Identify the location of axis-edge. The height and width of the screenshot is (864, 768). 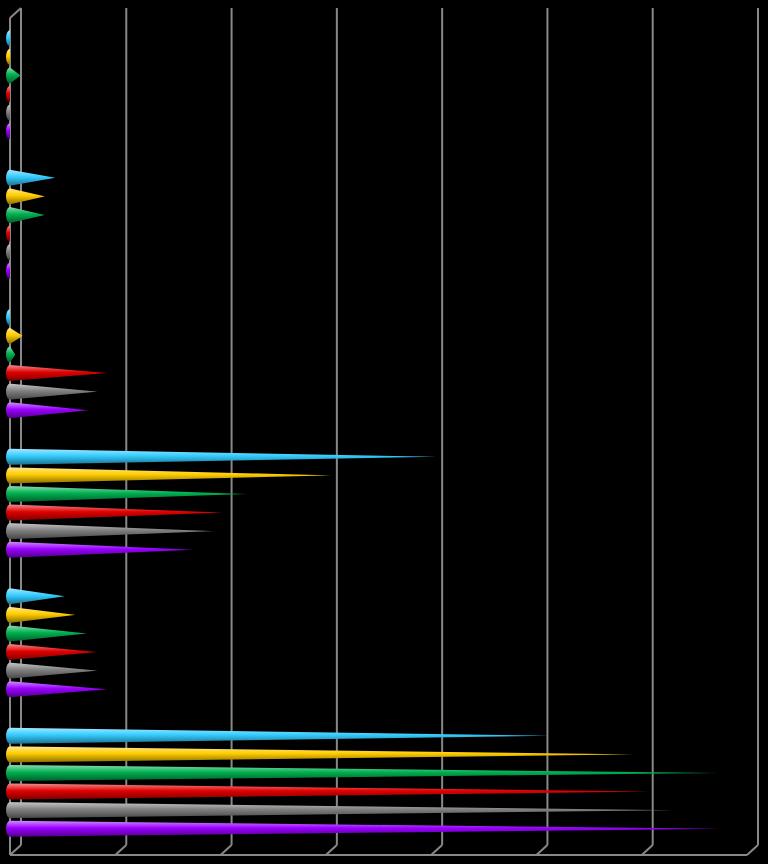
(15, 13).